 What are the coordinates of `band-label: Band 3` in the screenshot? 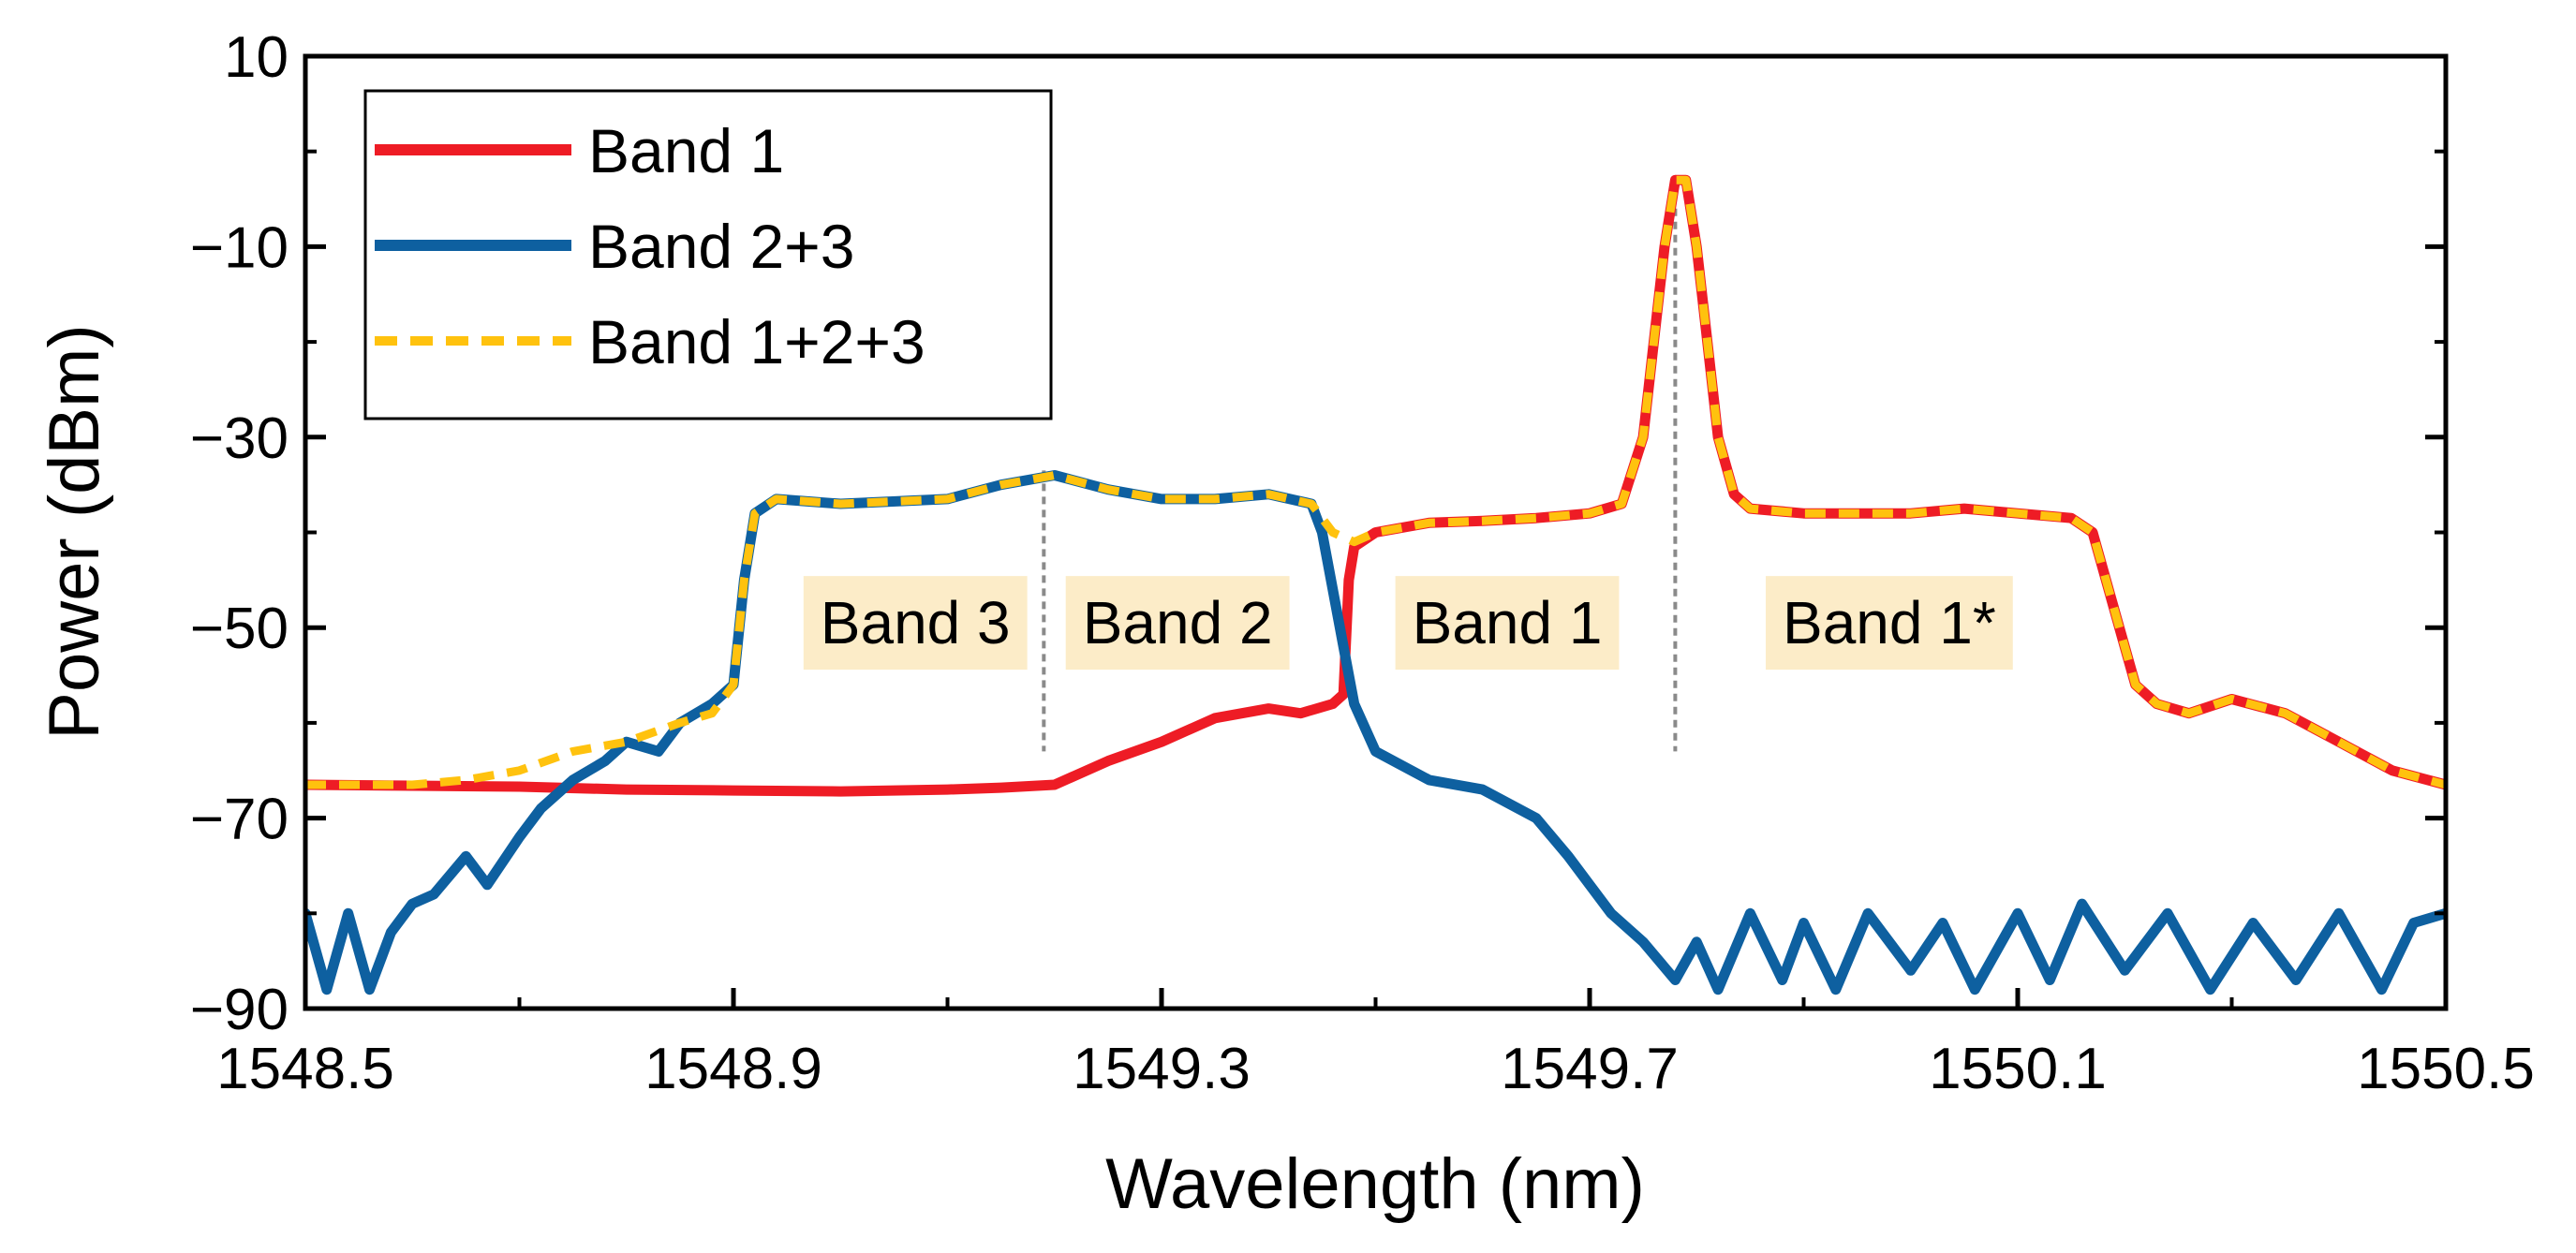 It's located at (916, 622).